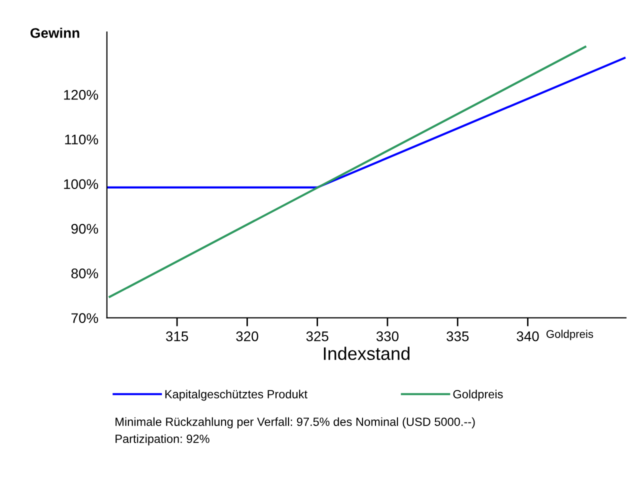 Image resolution: width=644 pixels, height=486 pixels. Describe the element at coordinates (247, 336) in the screenshot. I see `x-tick-label: 320` at that location.